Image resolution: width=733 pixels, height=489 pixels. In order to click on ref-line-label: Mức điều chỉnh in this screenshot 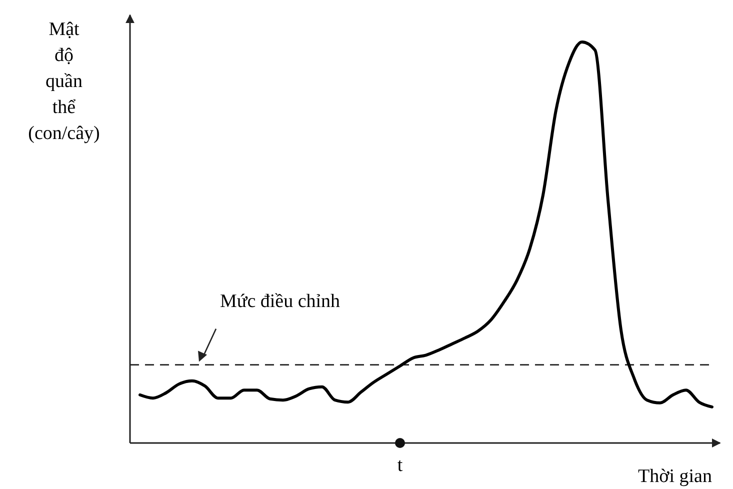, I will do `click(280, 301)`.